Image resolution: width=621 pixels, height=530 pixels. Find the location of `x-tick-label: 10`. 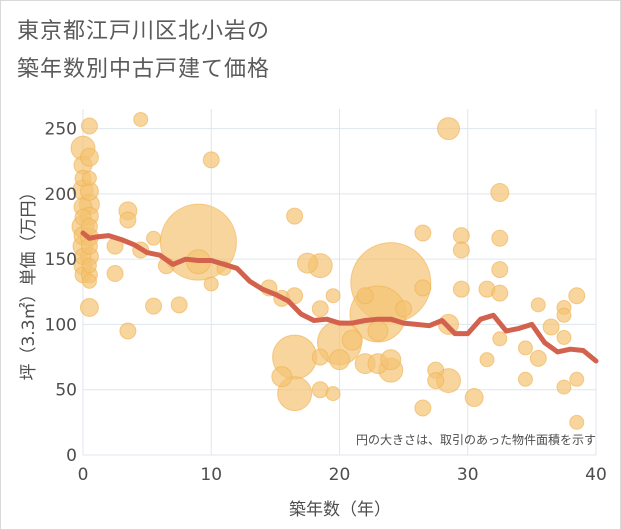

x-tick-label: 10 is located at coordinates (211, 475).